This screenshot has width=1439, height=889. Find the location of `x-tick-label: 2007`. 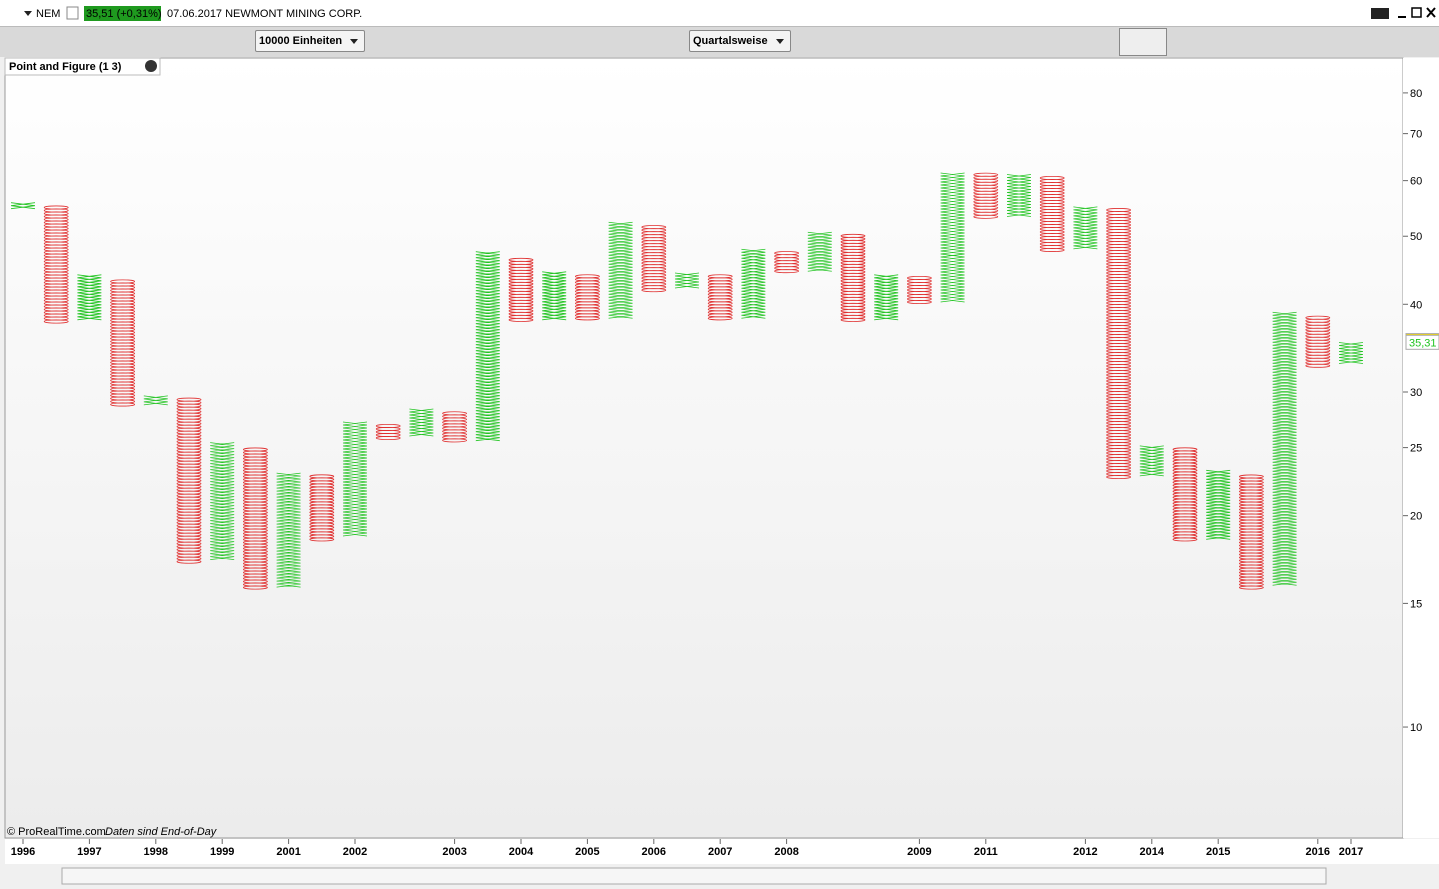

x-tick-label: 2007 is located at coordinates (720, 852).